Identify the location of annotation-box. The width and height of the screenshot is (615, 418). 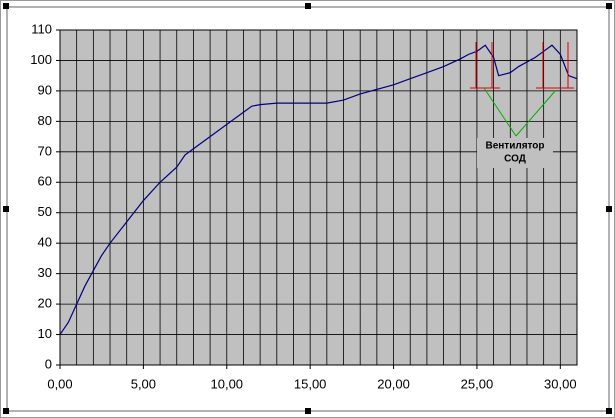
(515, 153).